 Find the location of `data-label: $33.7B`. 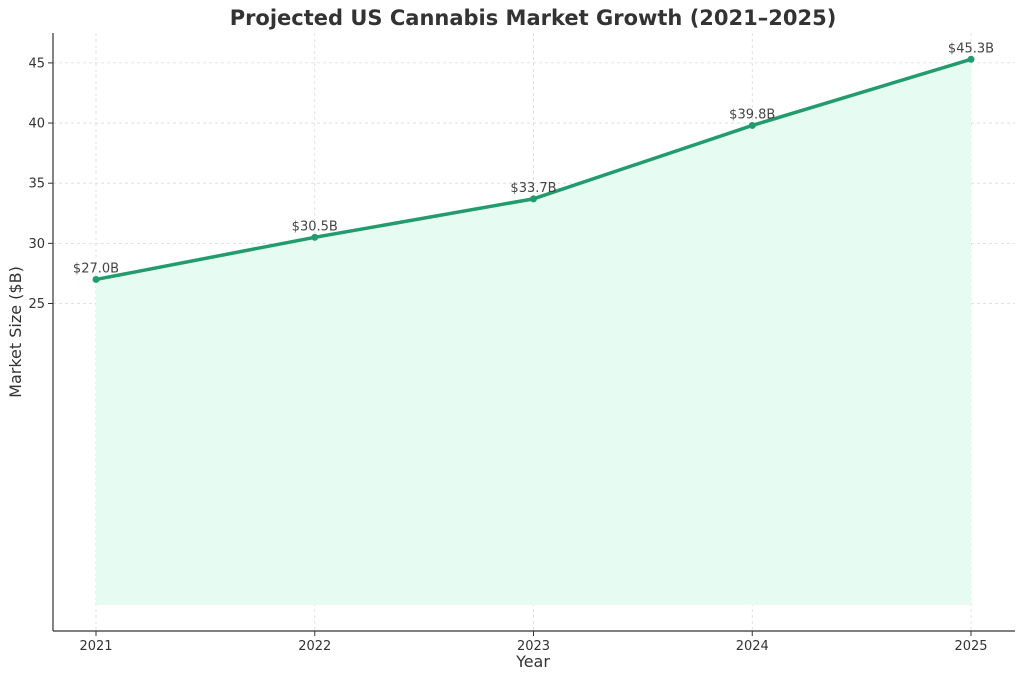

data-label: $33.7B is located at coordinates (533, 188).